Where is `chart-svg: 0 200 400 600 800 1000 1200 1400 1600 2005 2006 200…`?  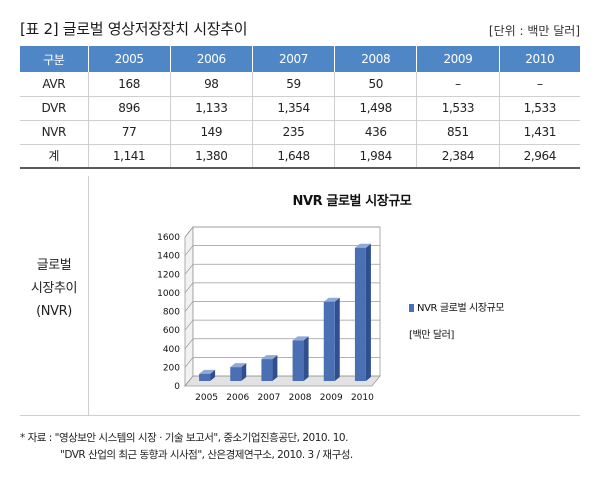
chart-svg: 0 200 400 600 800 1000 1200 1400 1600 2005 2006 200… is located at coordinates (269, 314).